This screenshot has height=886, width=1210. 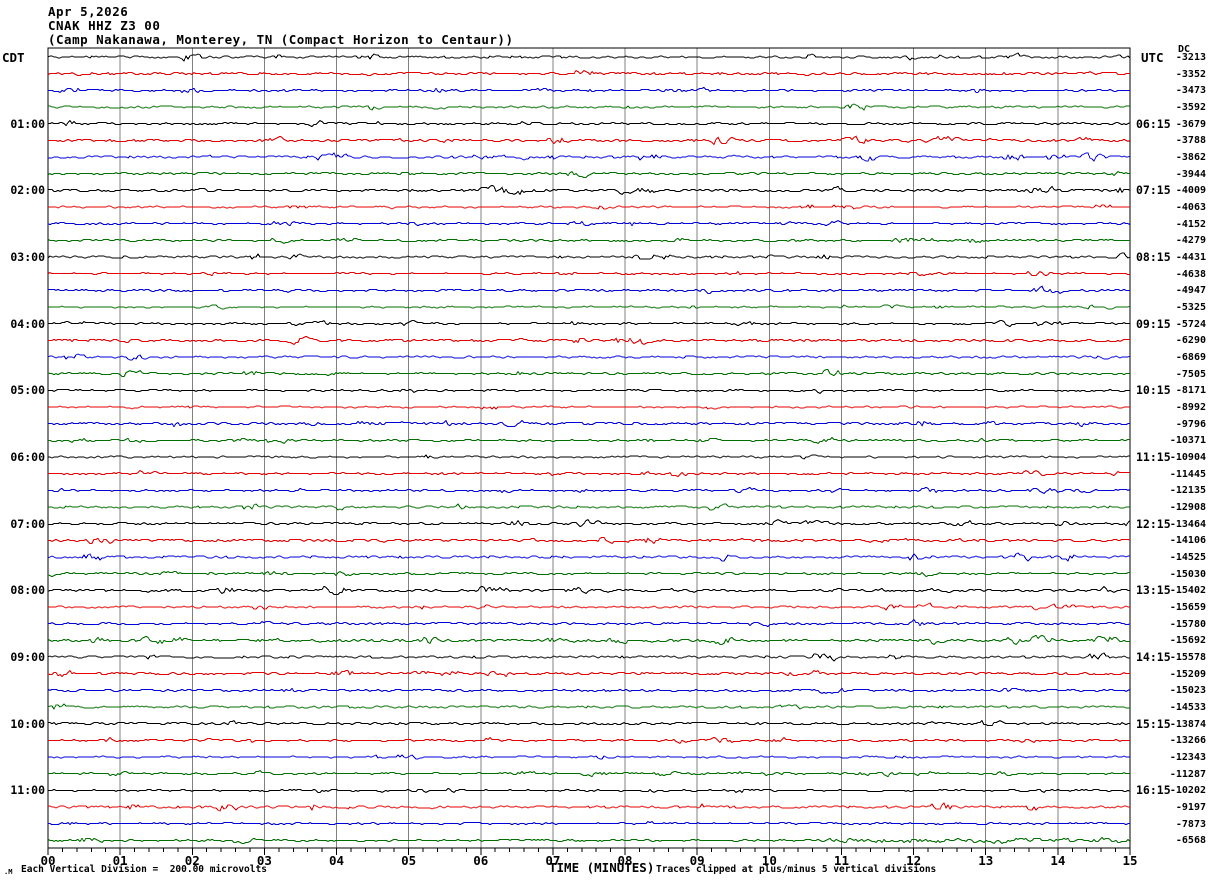 What do you see at coordinates (1190, 174) in the screenshot?
I see `dc-offset-value: -3944` at bounding box center [1190, 174].